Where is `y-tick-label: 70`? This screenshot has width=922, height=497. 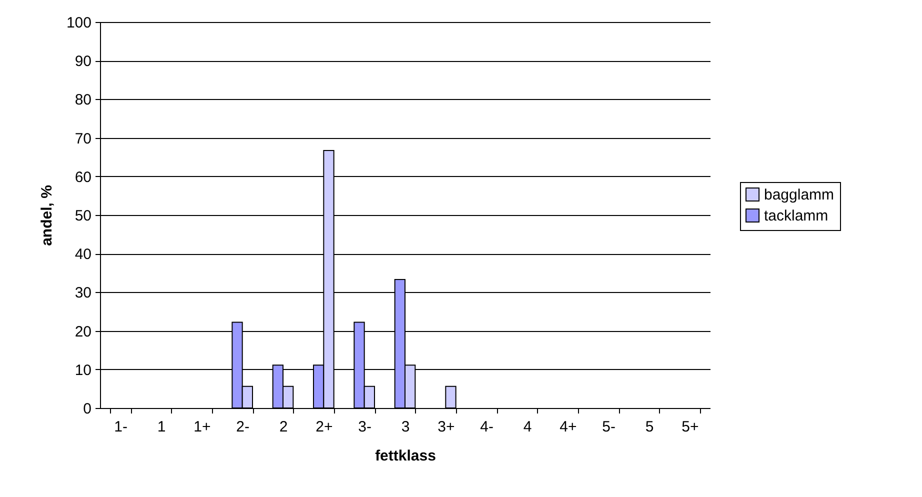 y-tick-label: 70 is located at coordinates (83, 139).